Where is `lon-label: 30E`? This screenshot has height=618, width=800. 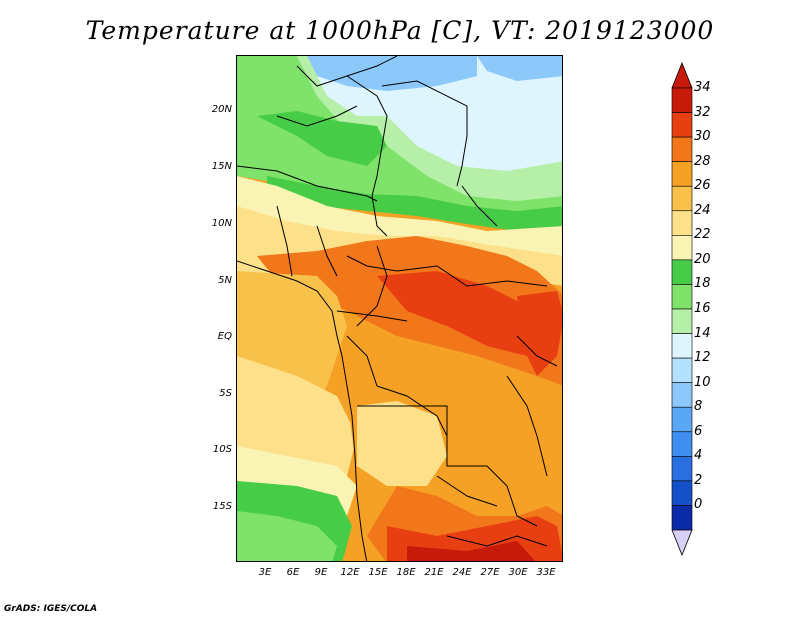 lon-label: 30E is located at coordinates (518, 572).